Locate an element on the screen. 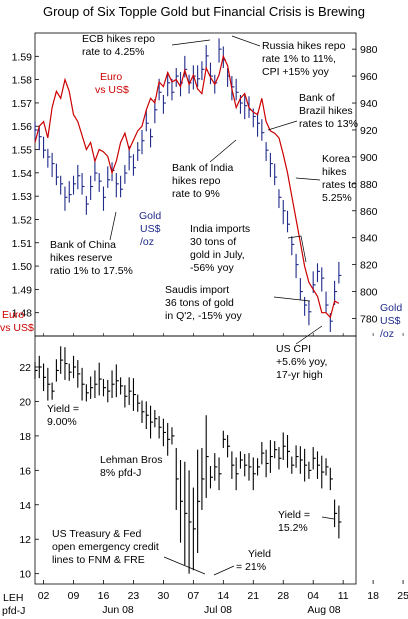 This screenshot has height=619, width=408. gold-tick-label: 980 is located at coordinates (369, 50).